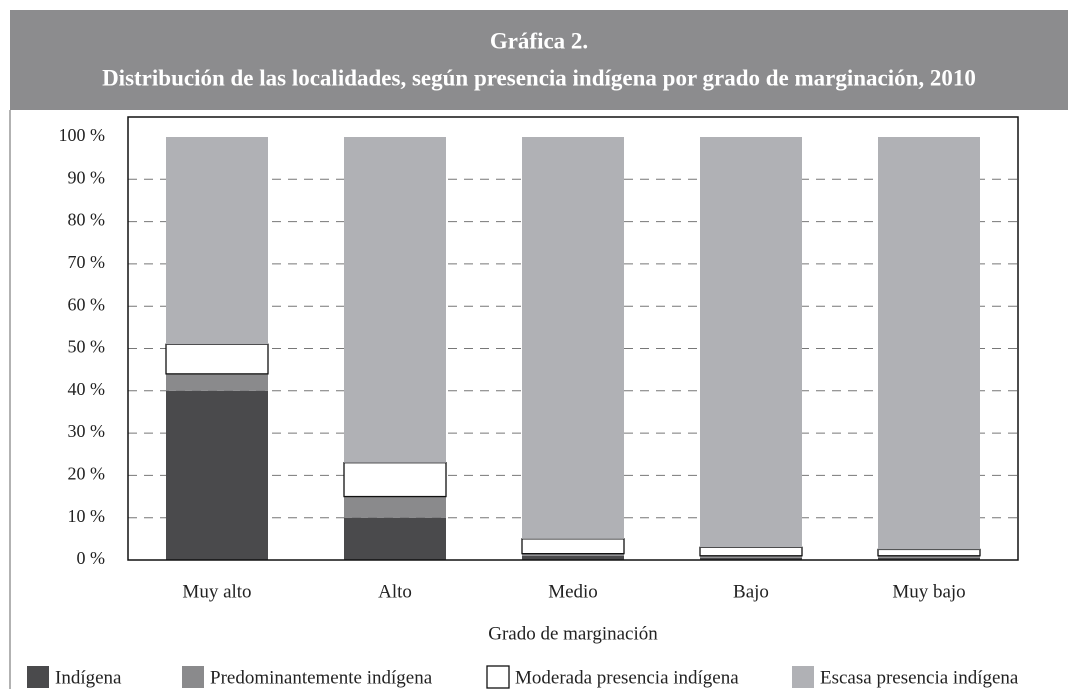 This screenshot has height=694, width=1068. Describe the element at coordinates (87, 262) in the screenshot. I see `y-tick-label: 70 %` at that location.